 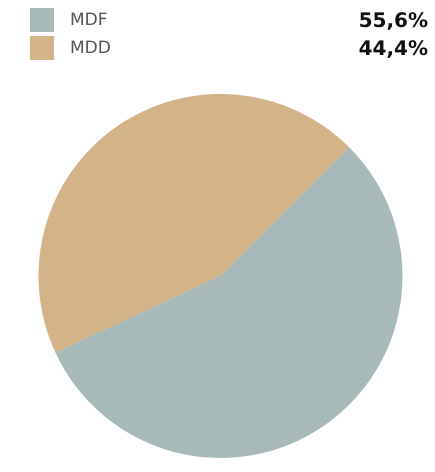 I want to click on legend-label: MDF, so click(x=89, y=20).